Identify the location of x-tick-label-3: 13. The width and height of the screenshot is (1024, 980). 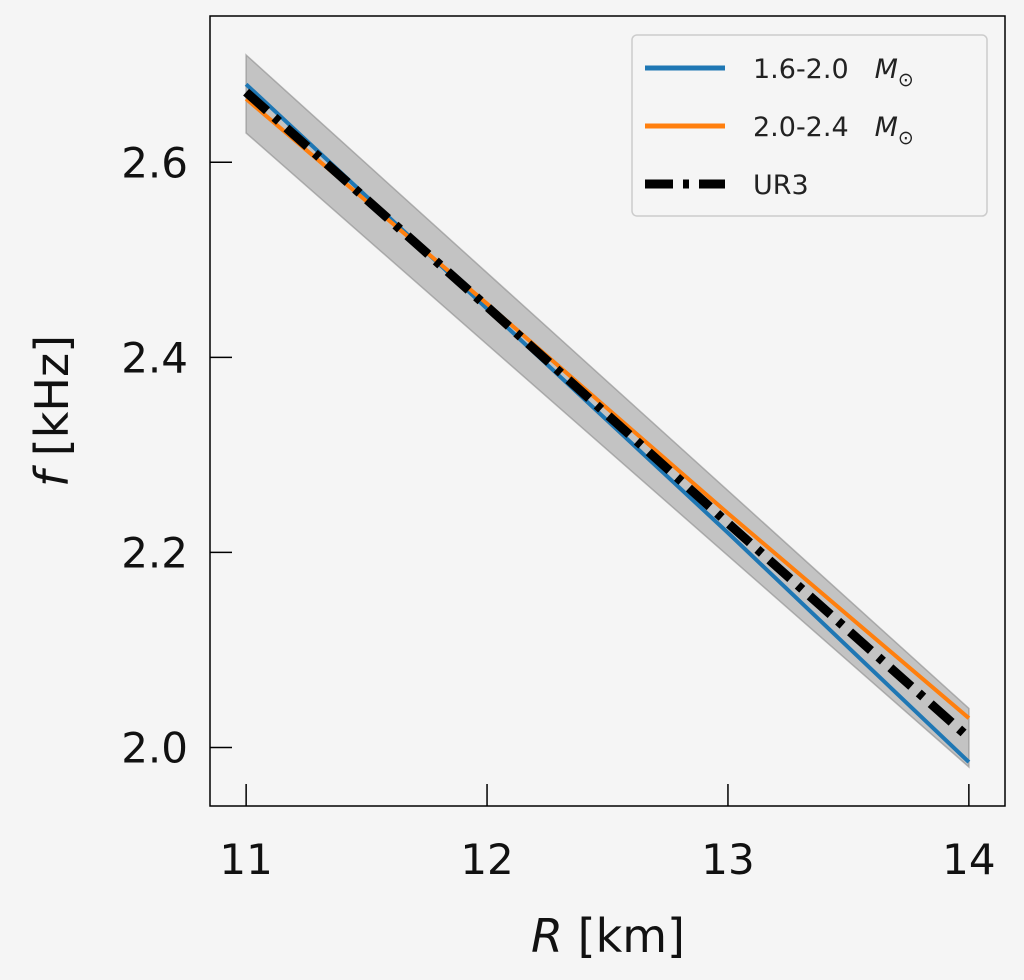
(727, 859).